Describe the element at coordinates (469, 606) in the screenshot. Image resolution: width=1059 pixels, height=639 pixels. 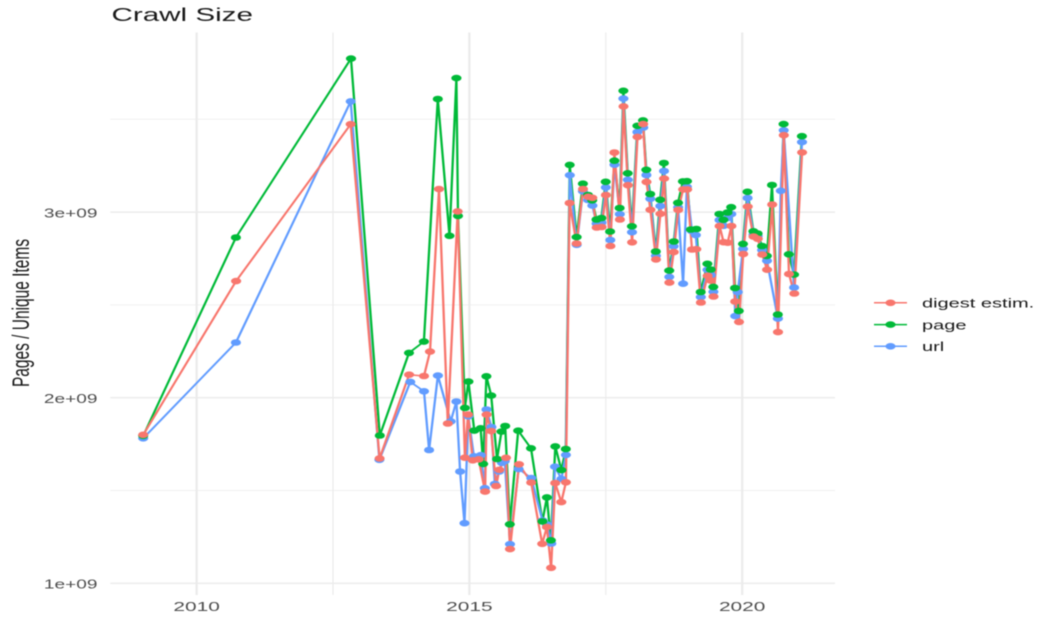
I see `svg-text: 2015` at that location.